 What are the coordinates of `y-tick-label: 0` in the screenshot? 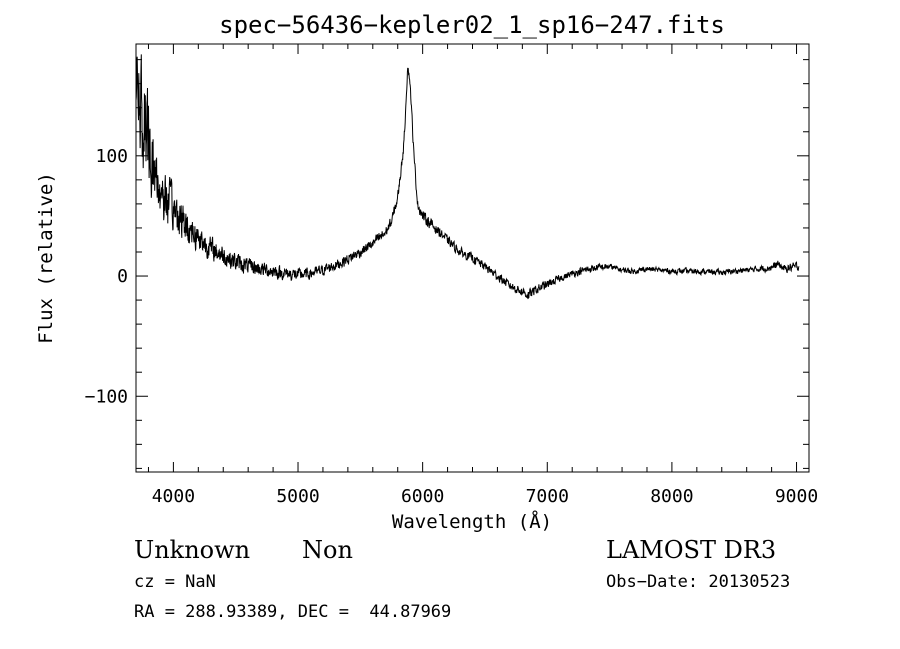 It's located at (122, 276).